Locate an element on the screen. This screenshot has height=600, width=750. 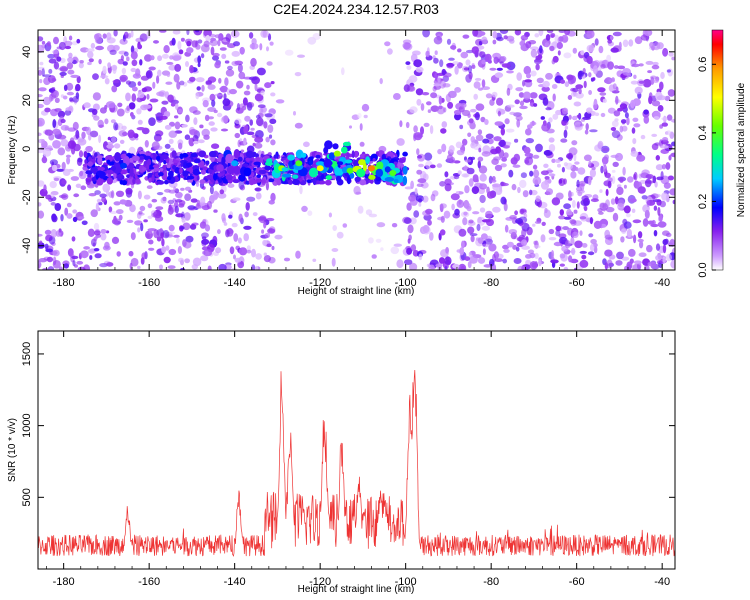
x-tick-label: -60 is located at coordinates (577, 283).